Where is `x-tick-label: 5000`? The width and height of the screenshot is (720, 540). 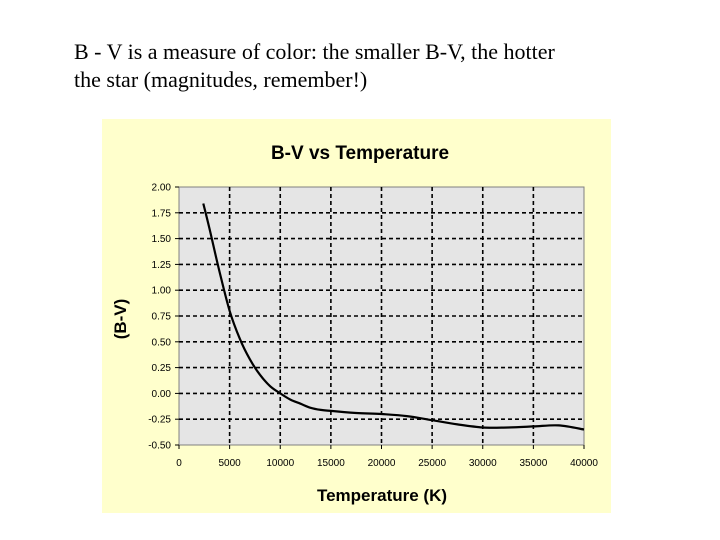 x-tick-label: 5000 is located at coordinates (230, 463).